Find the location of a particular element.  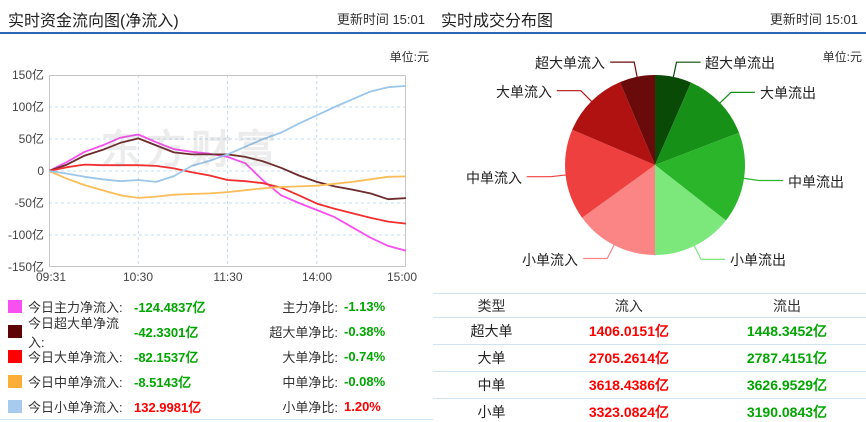

x-tick: 14:00 is located at coordinates (317, 277).